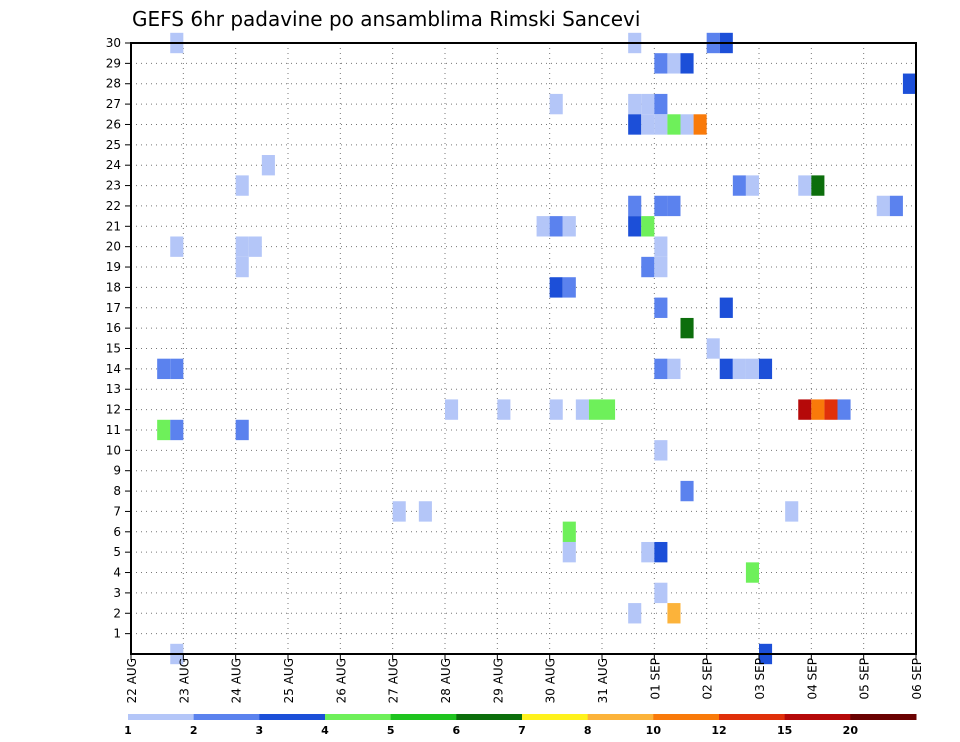  What do you see at coordinates (194, 730) in the screenshot?
I see `colorbar-tick-label: 2` at bounding box center [194, 730].